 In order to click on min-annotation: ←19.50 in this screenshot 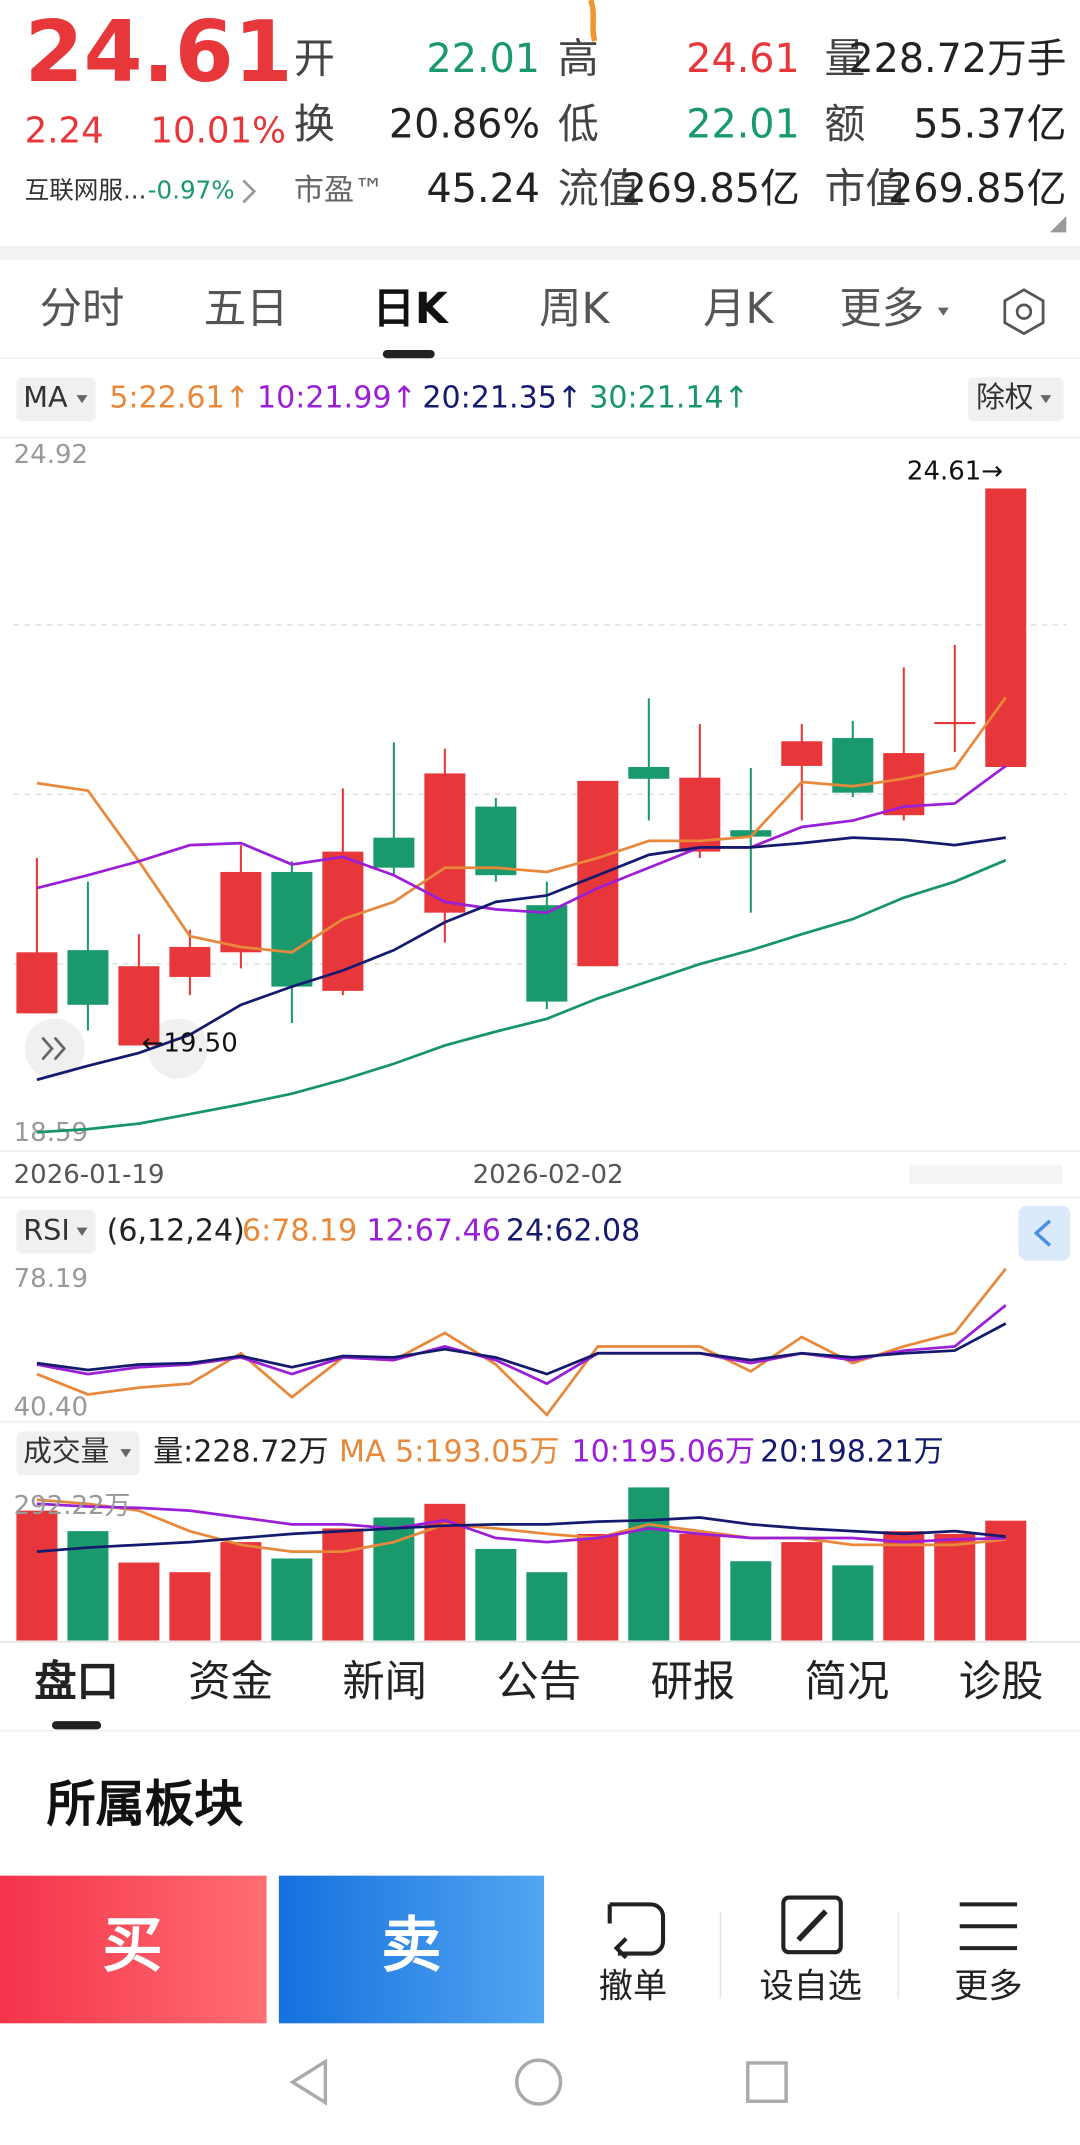, I will do `click(190, 1044)`.